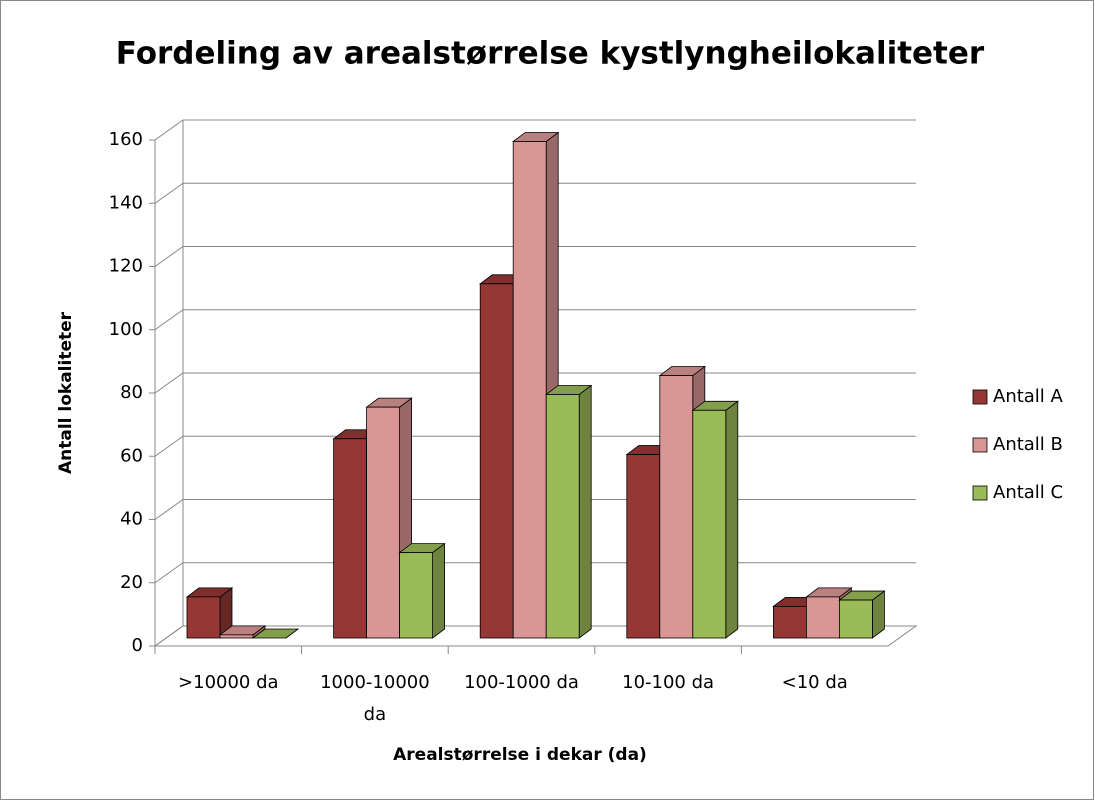 This screenshot has width=1095, height=801. Describe the element at coordinates (520, 755) in the screenshot. I see `x-axis-title: Arealstørrelse i dekar (da)` at that location.